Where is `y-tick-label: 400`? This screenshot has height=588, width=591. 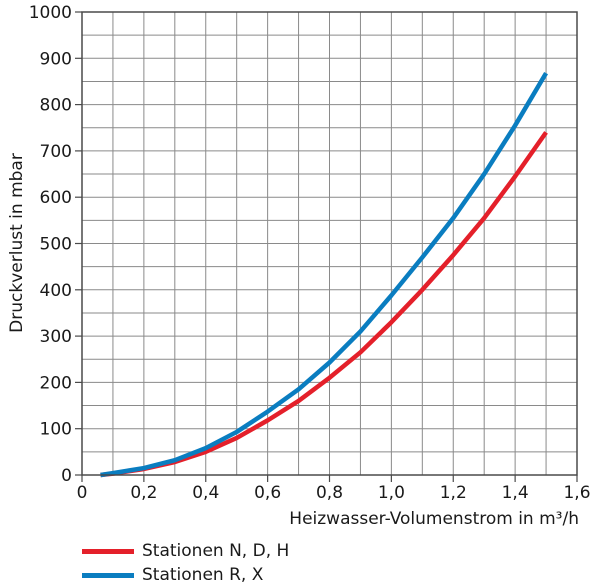 y-tick-label: 400 is located at coordinates (56, 291).